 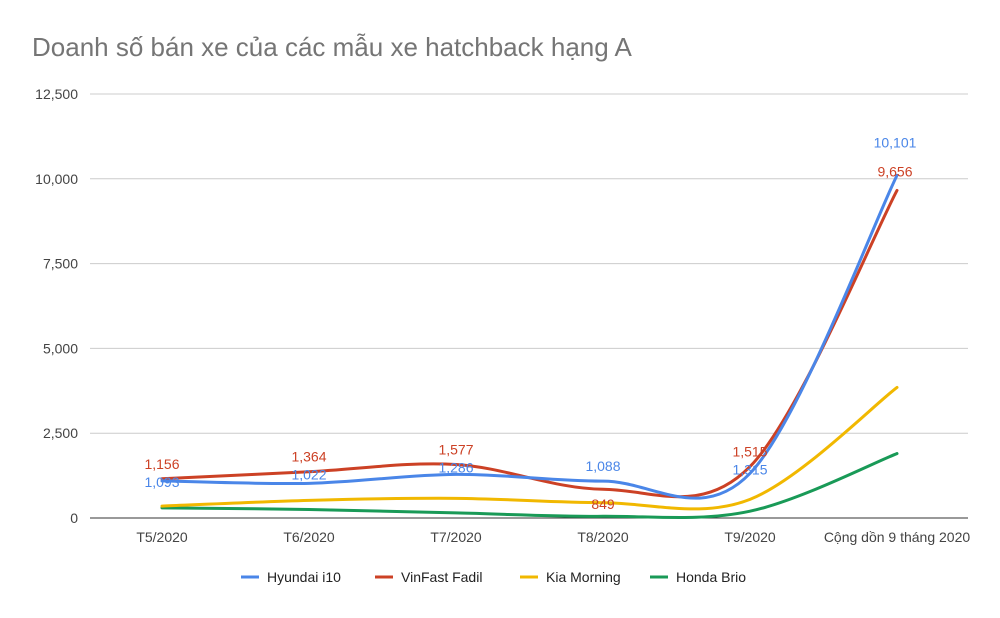 What do you see at coordinates (603, 537) in the screenshot?
I see `x-tick-label: T8/2020` at bounding box center [603, 537].